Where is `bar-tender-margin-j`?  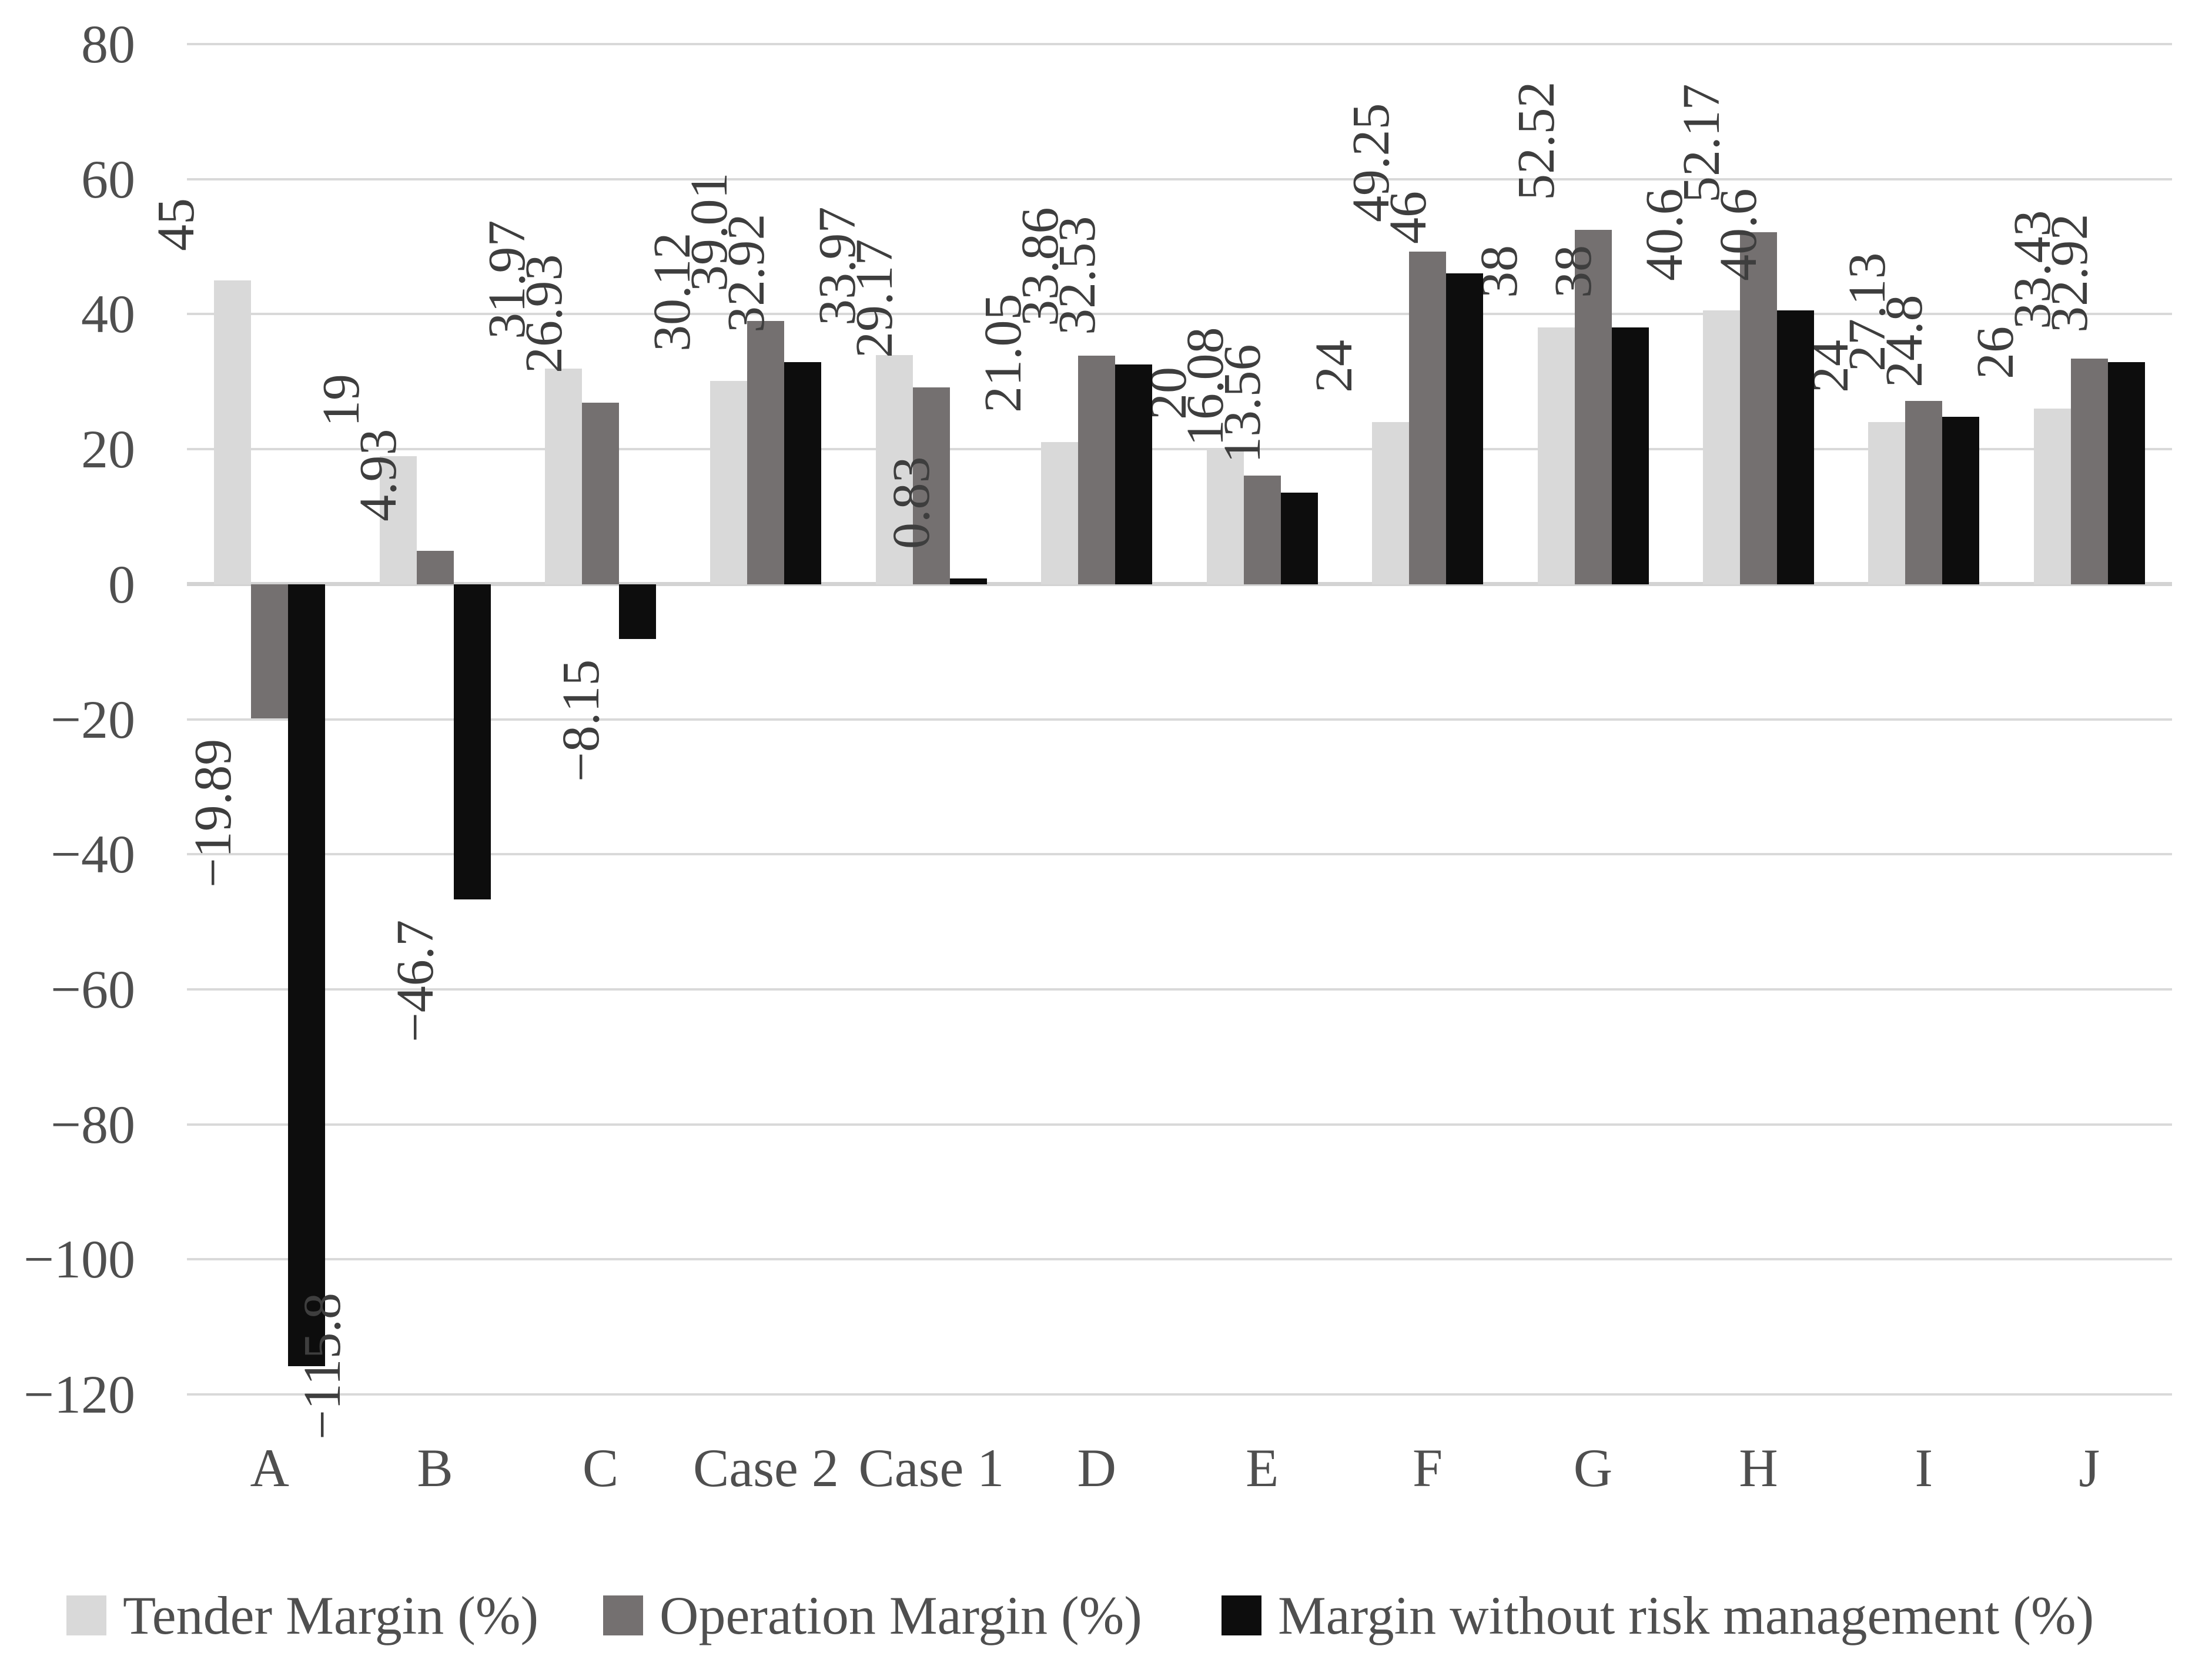 bar-tender-margin-j is located at coordinates (2052, 496).